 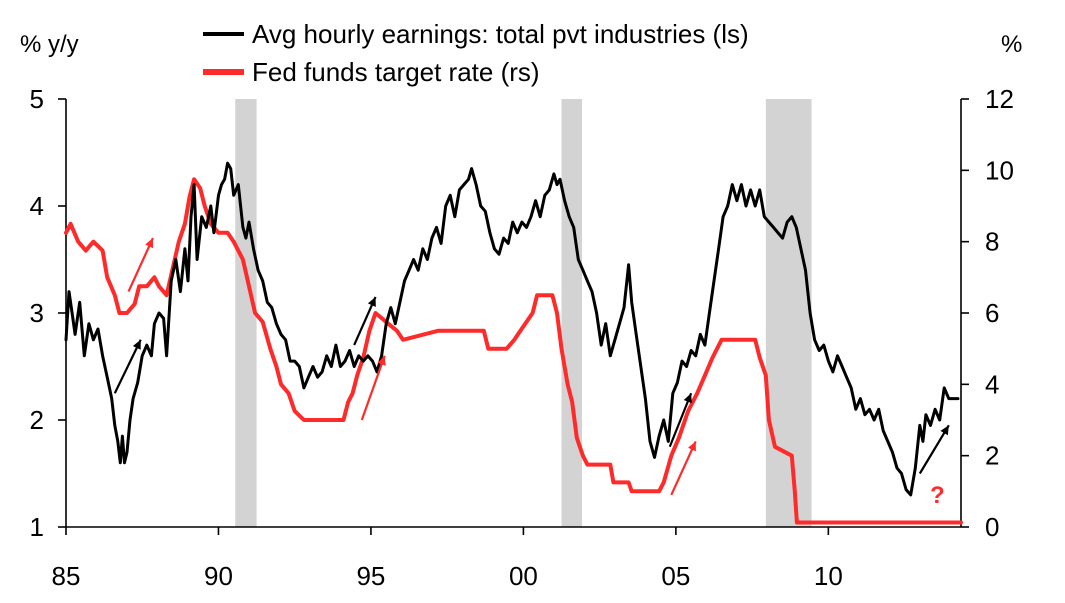 I want to click on left-tick-label: 4, so click(x=37, y=206).